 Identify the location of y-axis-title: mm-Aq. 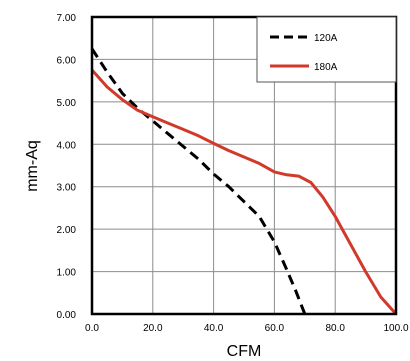
(32, 166).